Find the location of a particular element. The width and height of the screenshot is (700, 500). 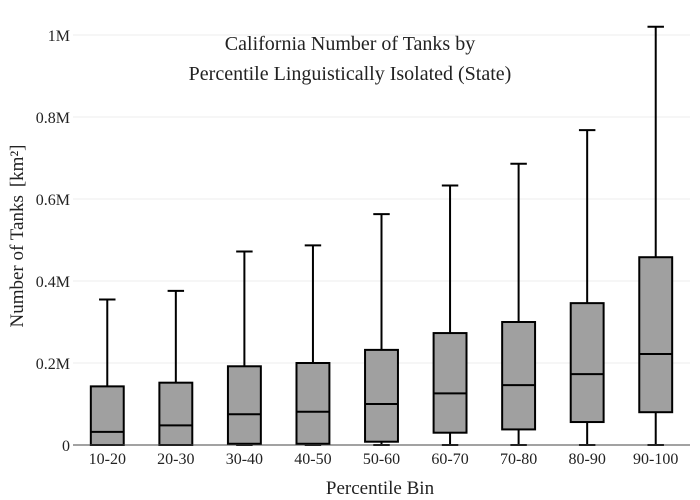

x-tick-label: 20-30 is located at coordinates (175, 459).